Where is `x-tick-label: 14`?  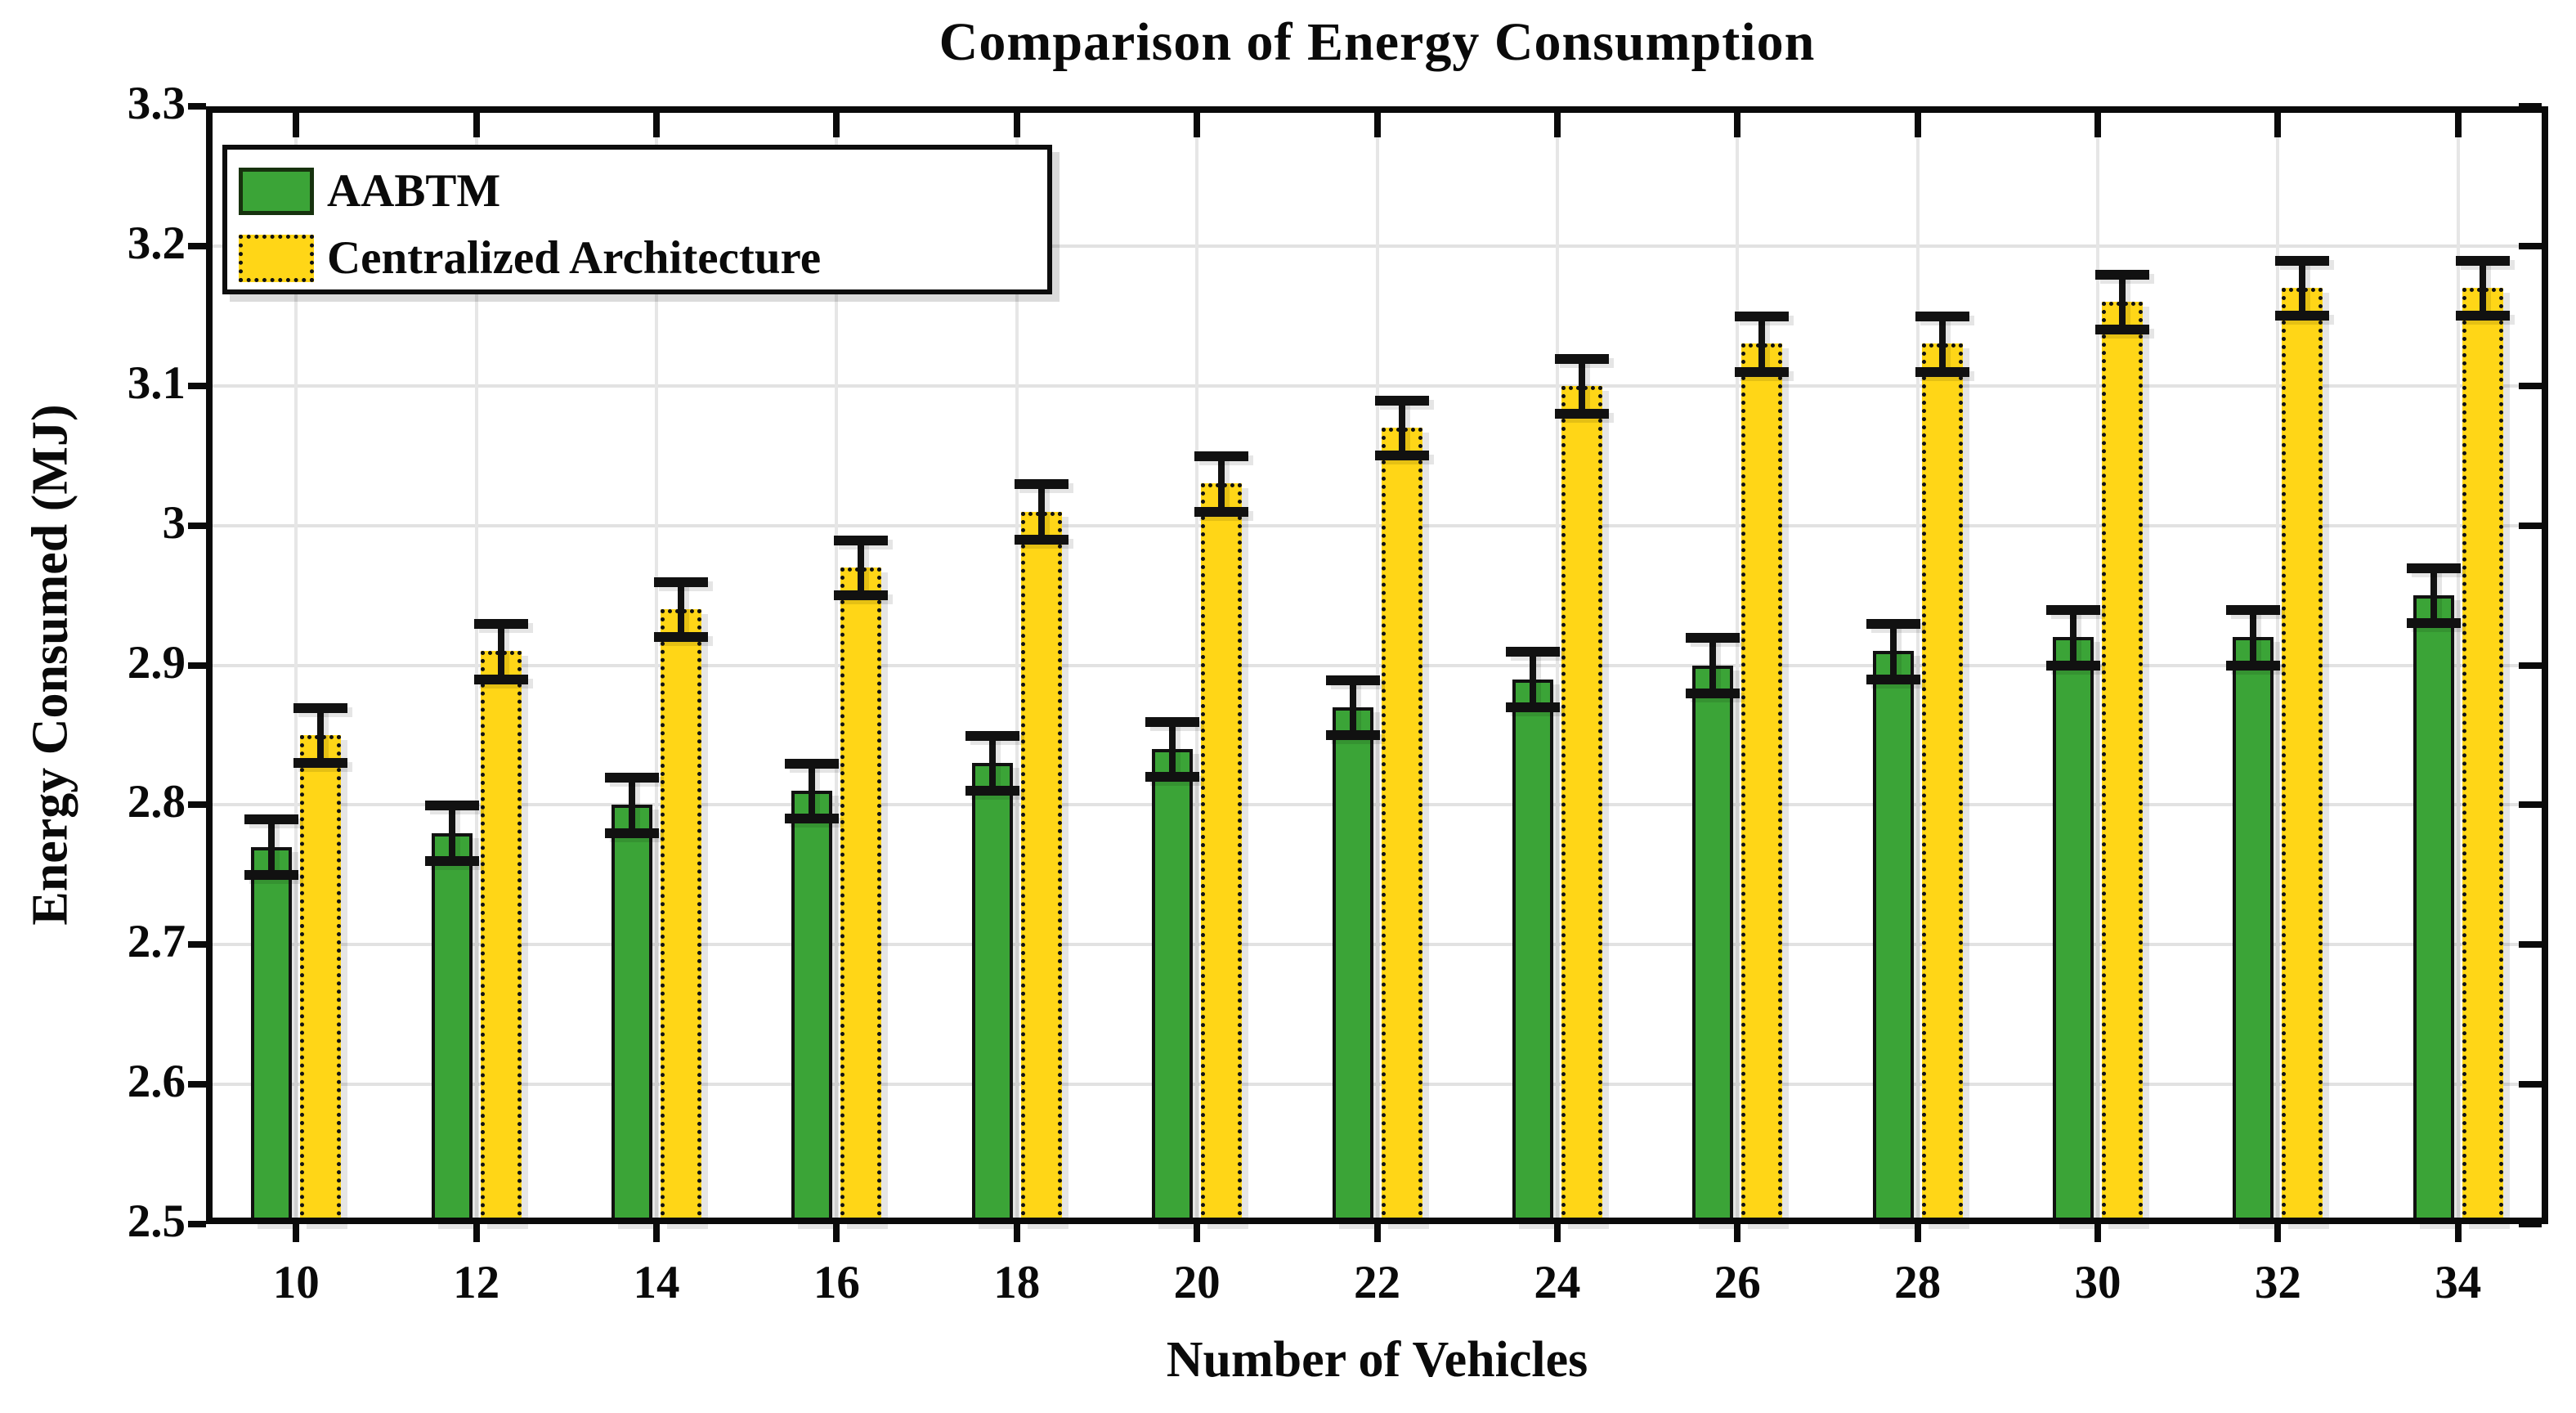 x-tick-label: 14 is located at coordinates (657, 1282).